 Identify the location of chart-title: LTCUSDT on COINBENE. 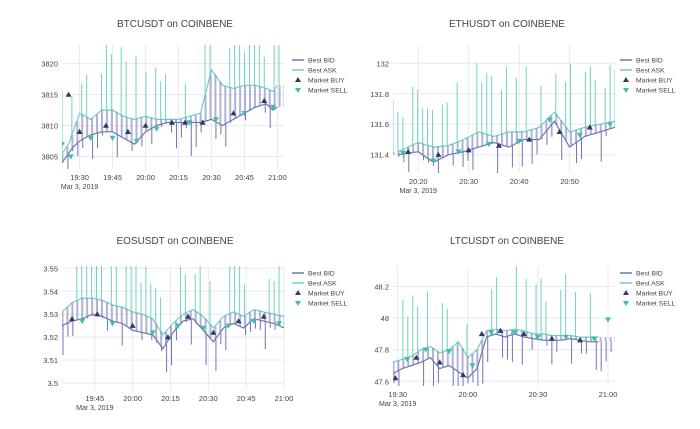
(507, 241).